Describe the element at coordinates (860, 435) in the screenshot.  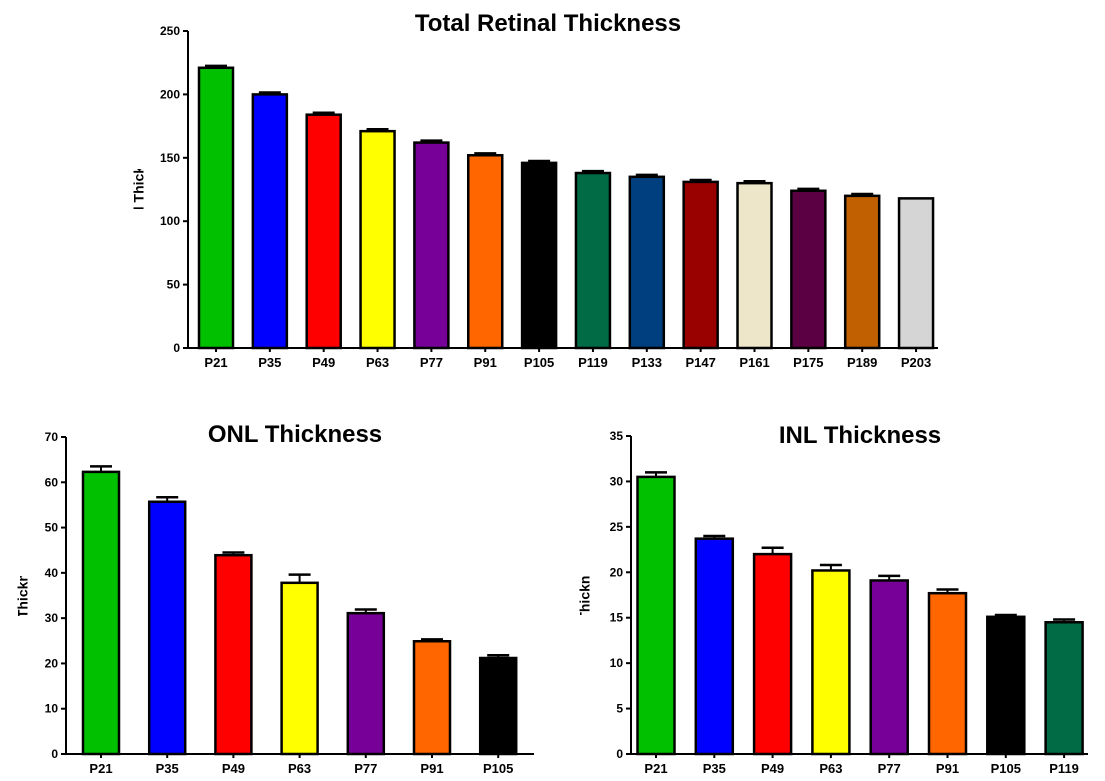
I see `chart-title: INL Thickness` at that location.